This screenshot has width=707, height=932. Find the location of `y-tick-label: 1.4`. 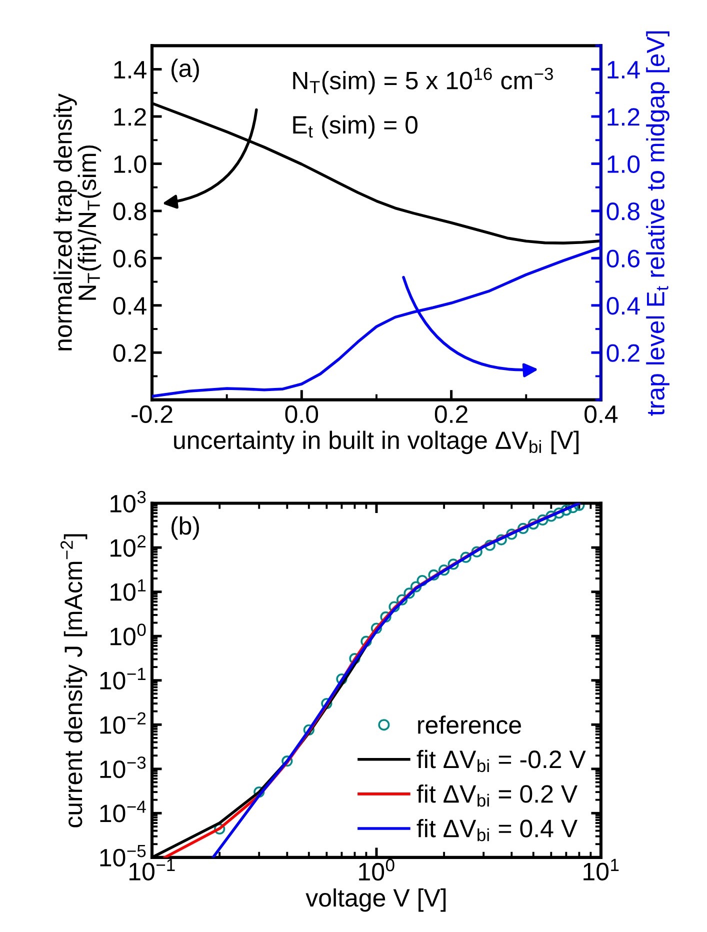

y-tick-label: 1.4 is located at coordinates (130, 69).